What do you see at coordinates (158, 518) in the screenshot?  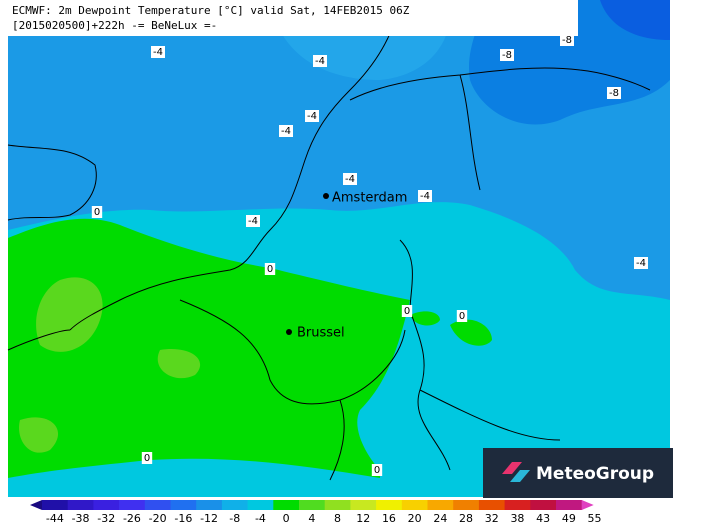 I see `colorbar-label: -20` at bounding box center [158, 518].